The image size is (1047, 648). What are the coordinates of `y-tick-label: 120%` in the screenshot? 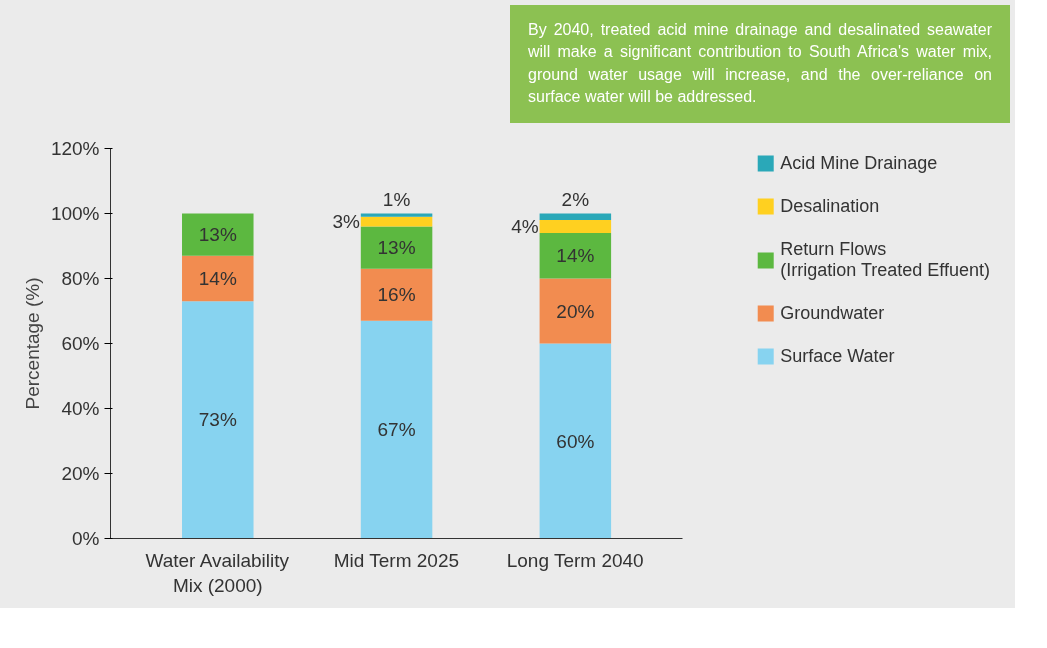 It's located at (75, 148).